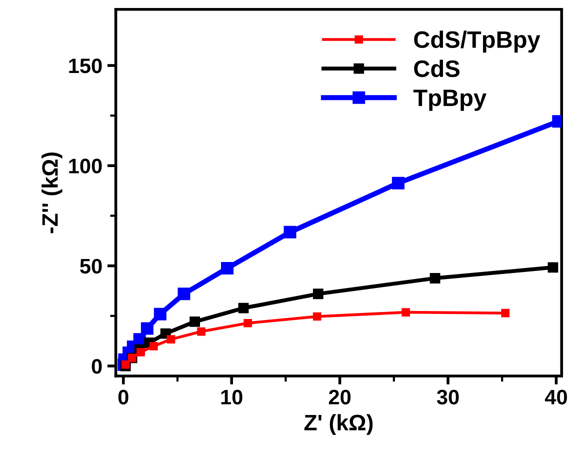 This screenshot has height=470, width=579. What do you see at coordinates (123, 397) in the screenshot?
I see `x-tick-label: 0` at bounding box center [123, 397].